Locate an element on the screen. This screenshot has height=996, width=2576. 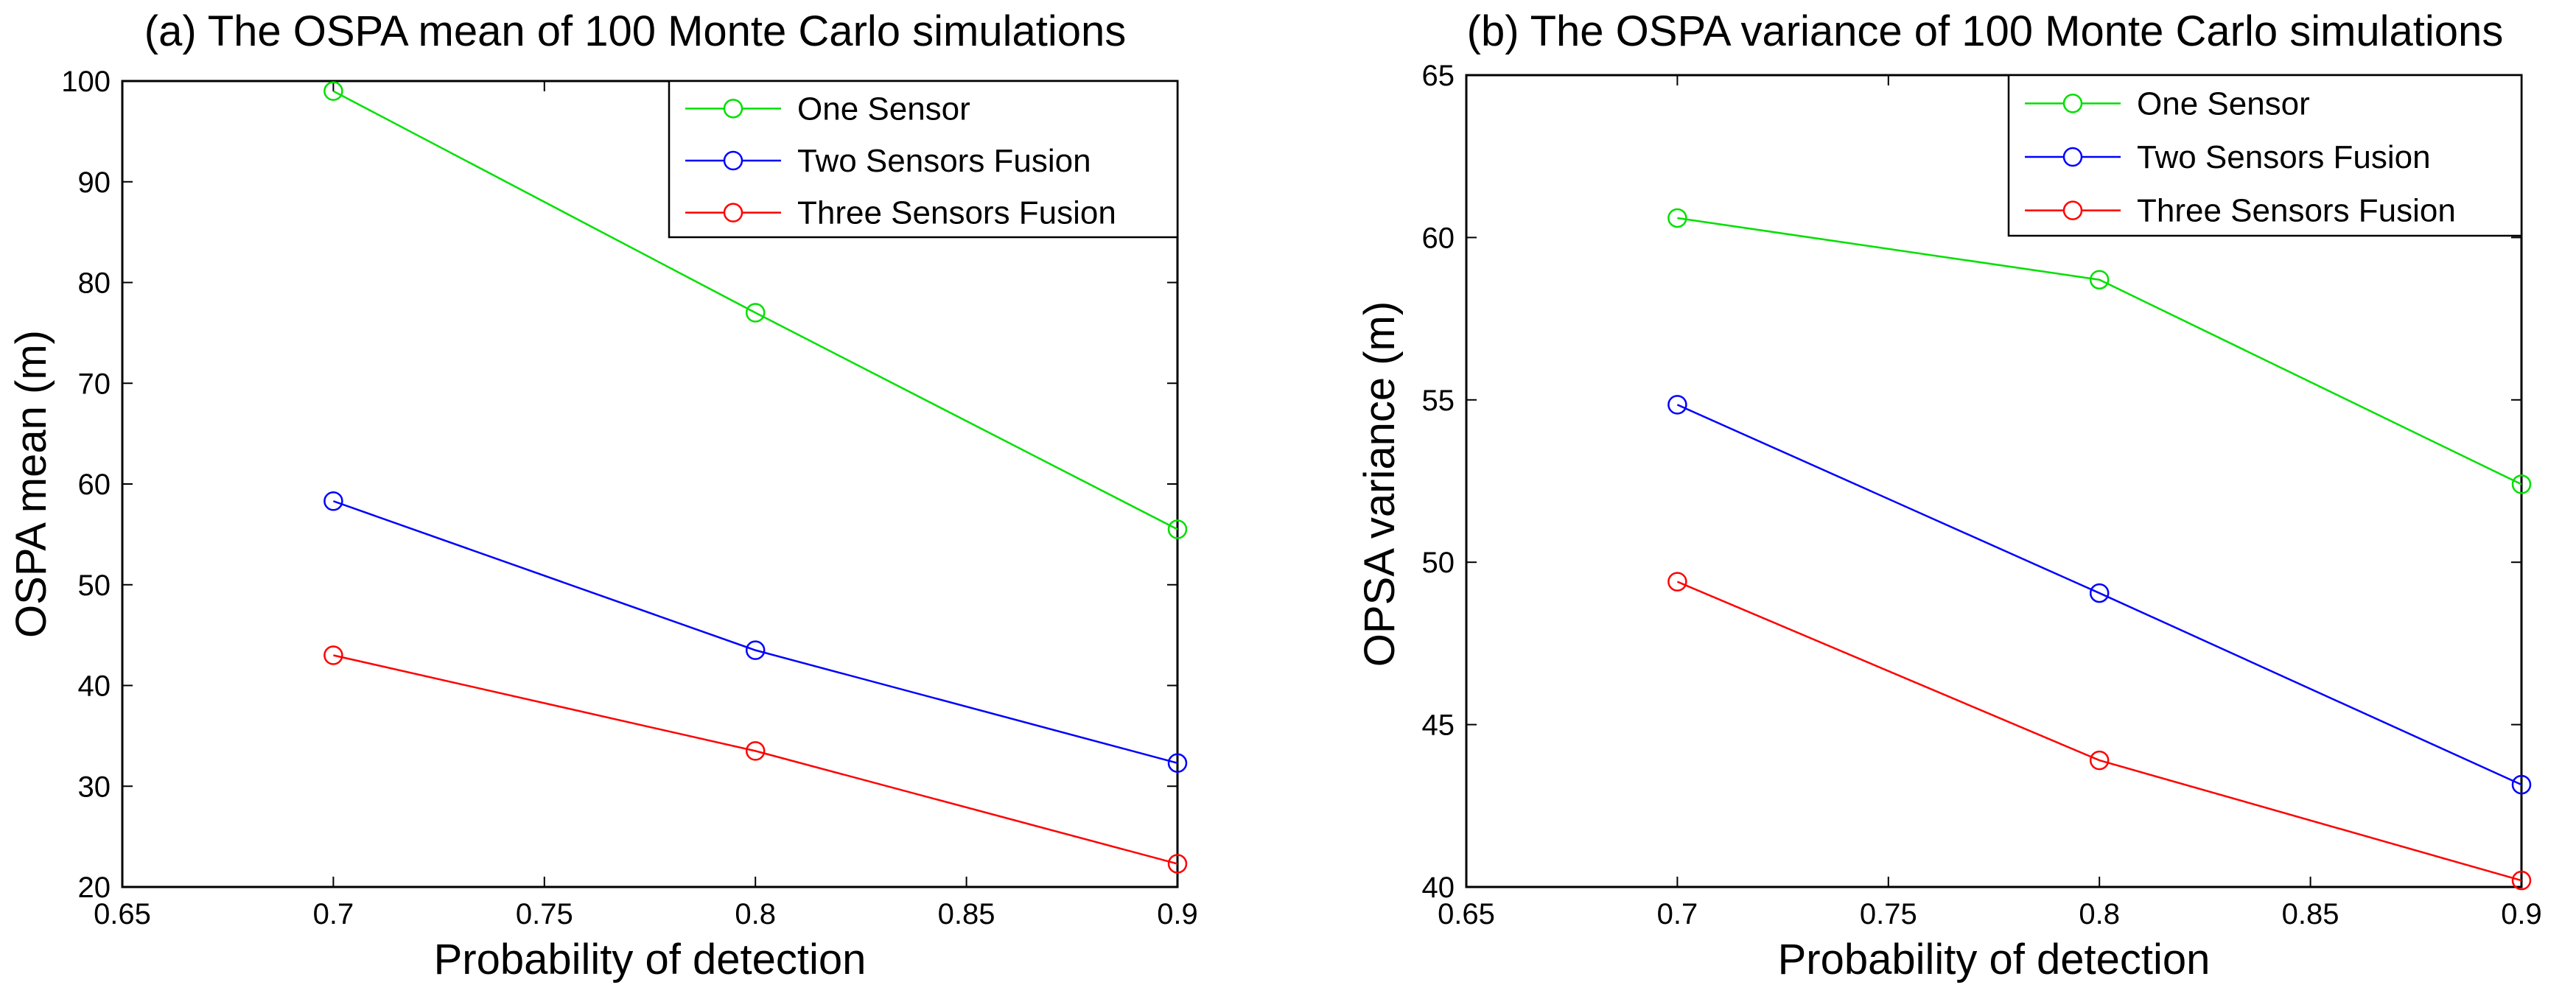
panel-a-x-tick-label: 0.75 is located at coordinates (544, 914).